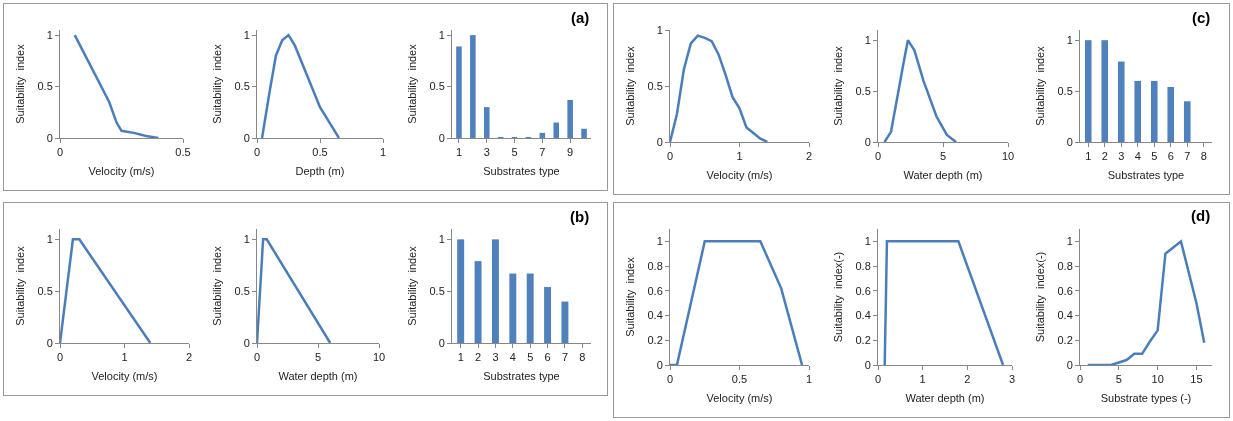  What do you see at coordinates (570, 152) in the screenshot?
I see `x-tick-label: 9` at bounding box center [570, 152].